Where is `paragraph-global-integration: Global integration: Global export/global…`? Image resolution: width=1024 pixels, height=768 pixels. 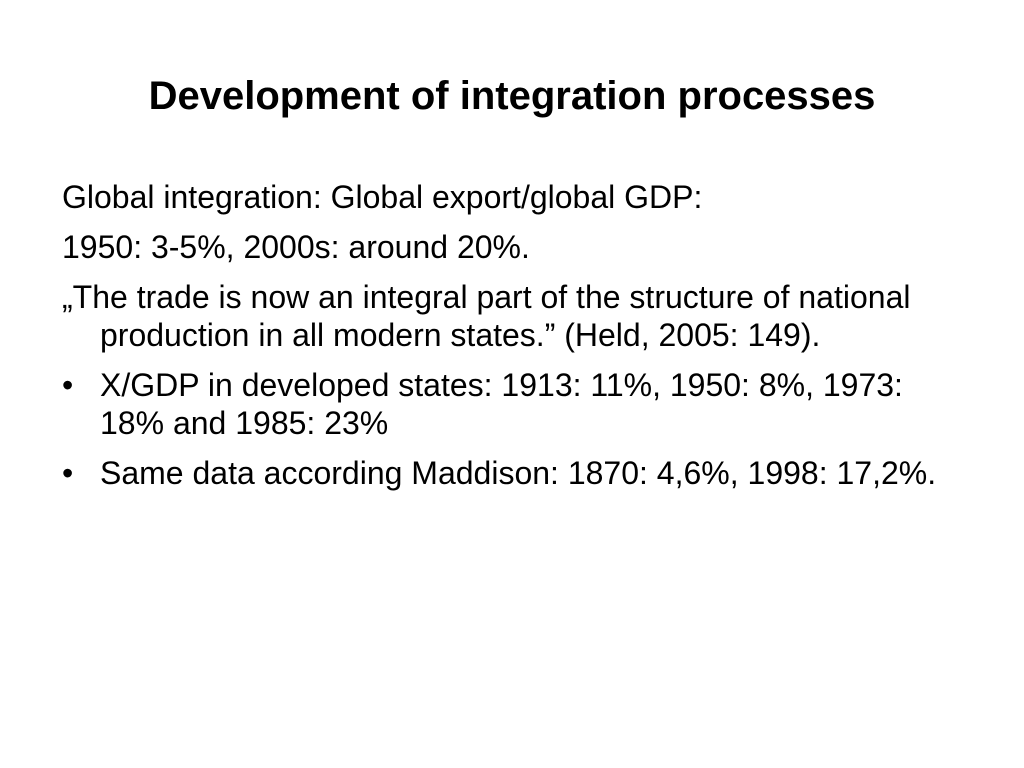
paragraph-global-integration: Global integration: Global export/global… is located at coordinates (382, 197).